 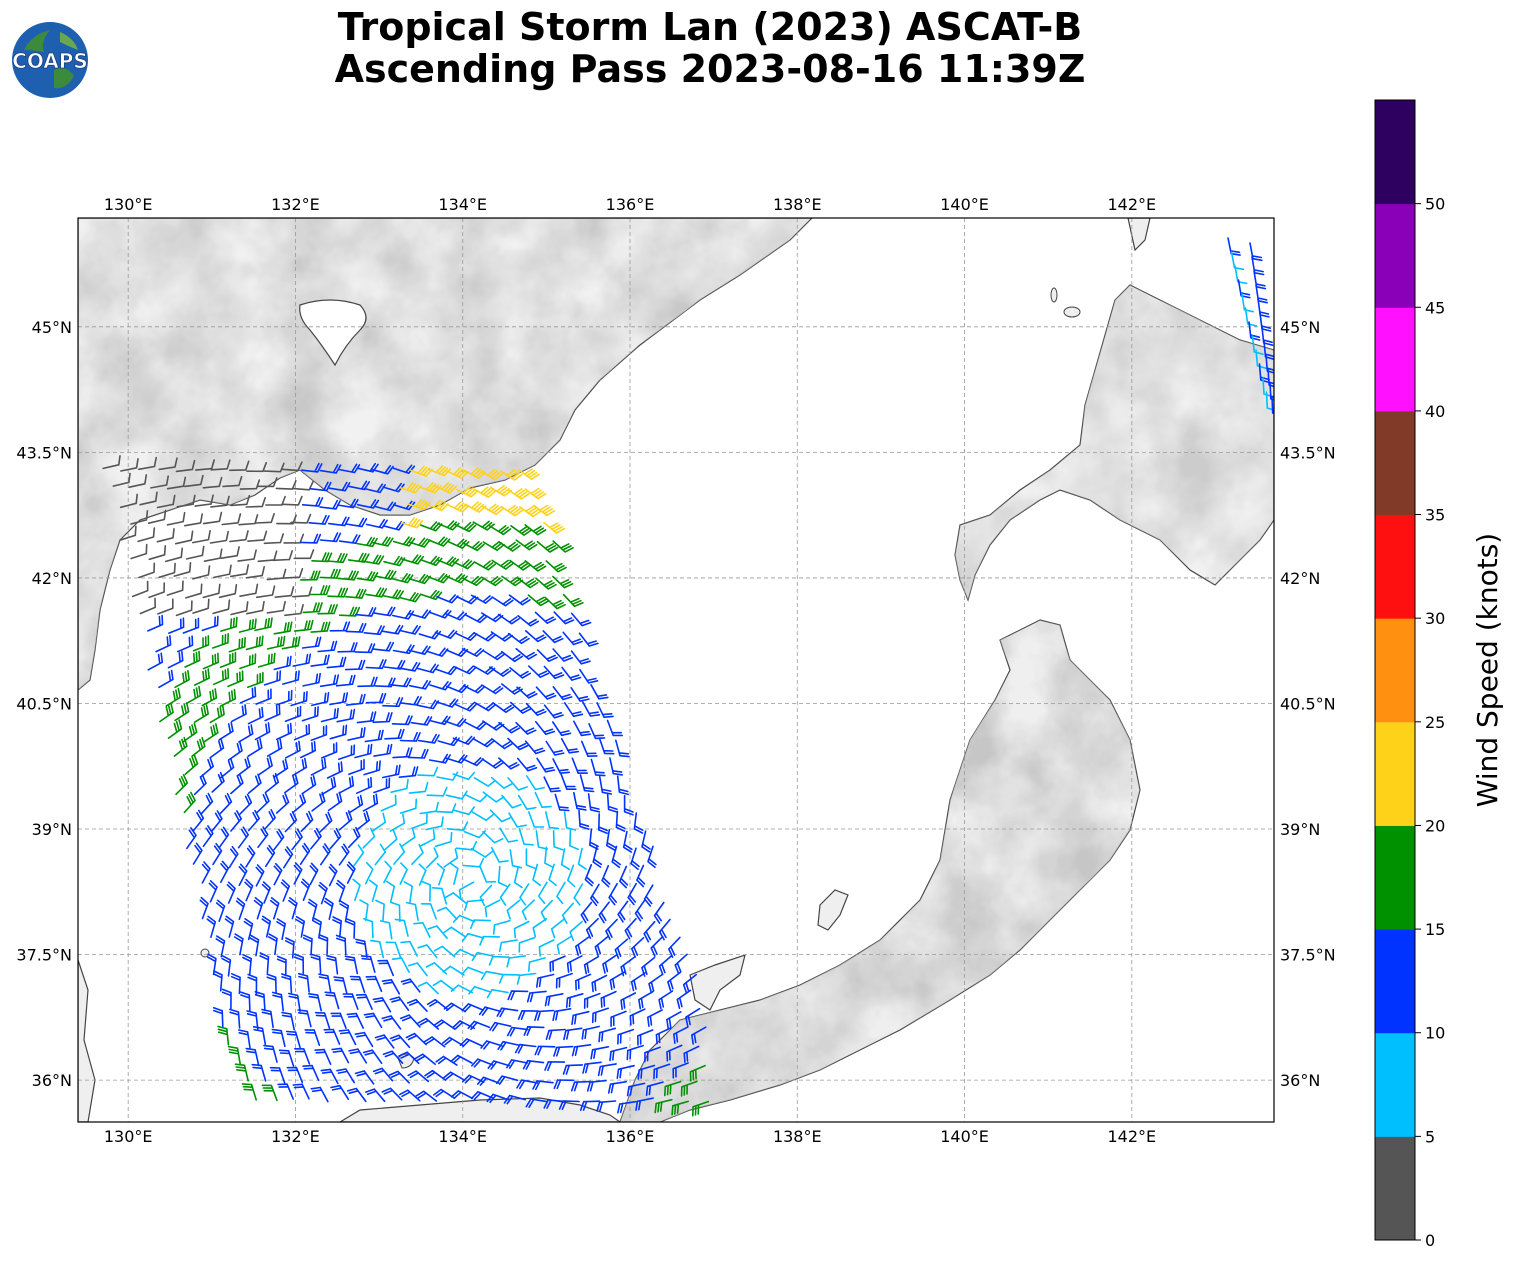 What do you see at coordinates (797, 204) in the screenshot?
I see `lon-tick-label: 138°E` at bounding box center [797, 204].